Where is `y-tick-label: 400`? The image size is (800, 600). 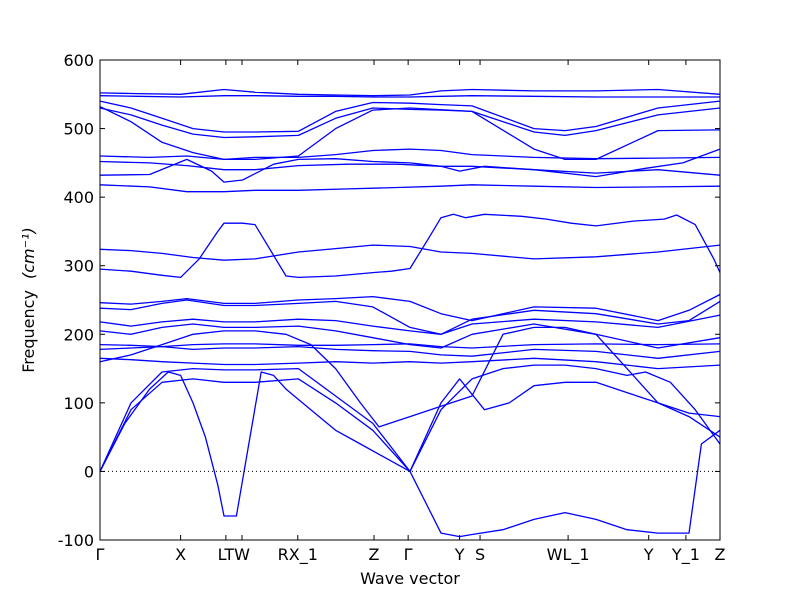
y-tick-label: 400 is located at coordinates (78, 197).